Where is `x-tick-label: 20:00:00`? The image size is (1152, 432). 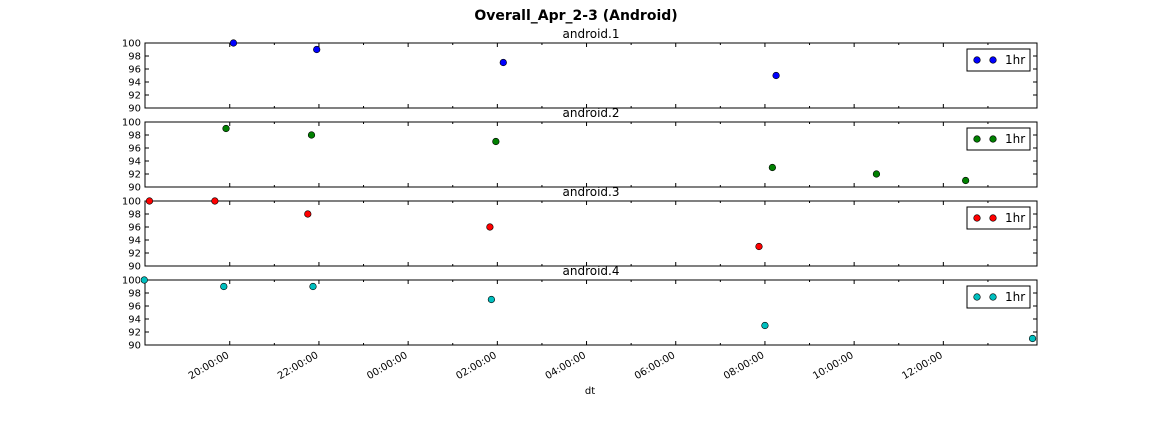
x-tick-label: 20:00:00 is located at coordinates (209, 366).